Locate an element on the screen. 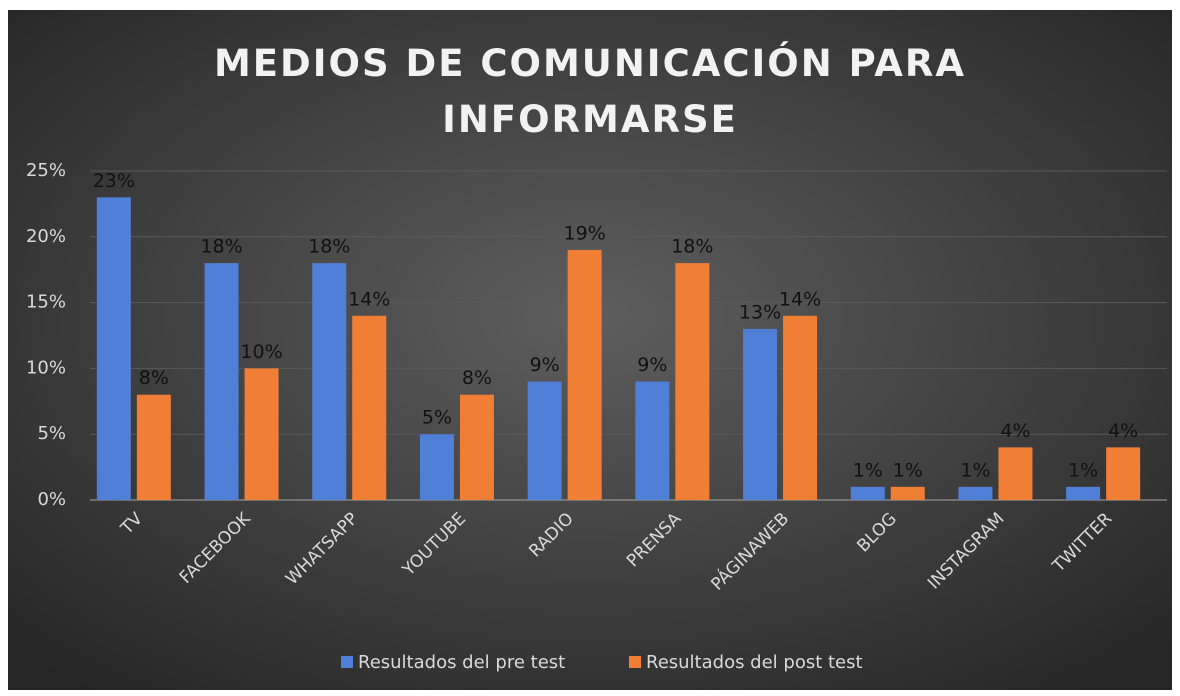 Image resolution: width=1180 pixels, height=696 pixels. y-tick-label: 0% is located at coordinates (51, 499).